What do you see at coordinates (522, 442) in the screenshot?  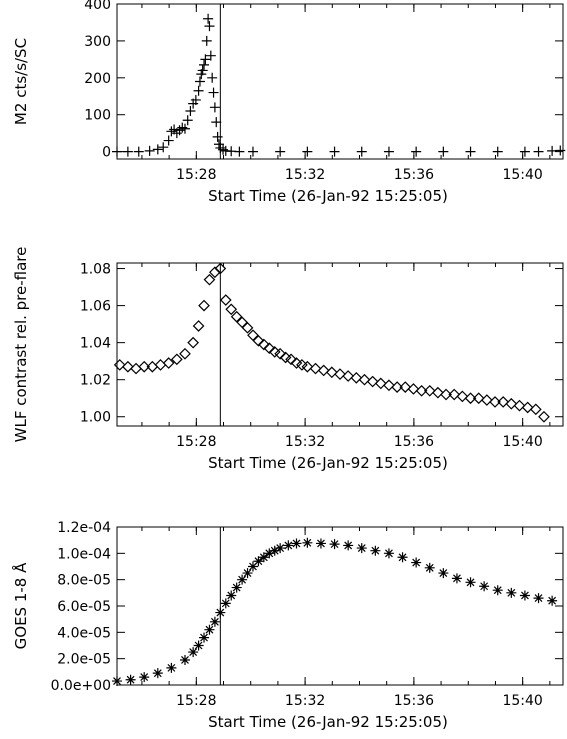 I see `wlf-x-tick-label: 15:40` at bounding box center [522, 442].